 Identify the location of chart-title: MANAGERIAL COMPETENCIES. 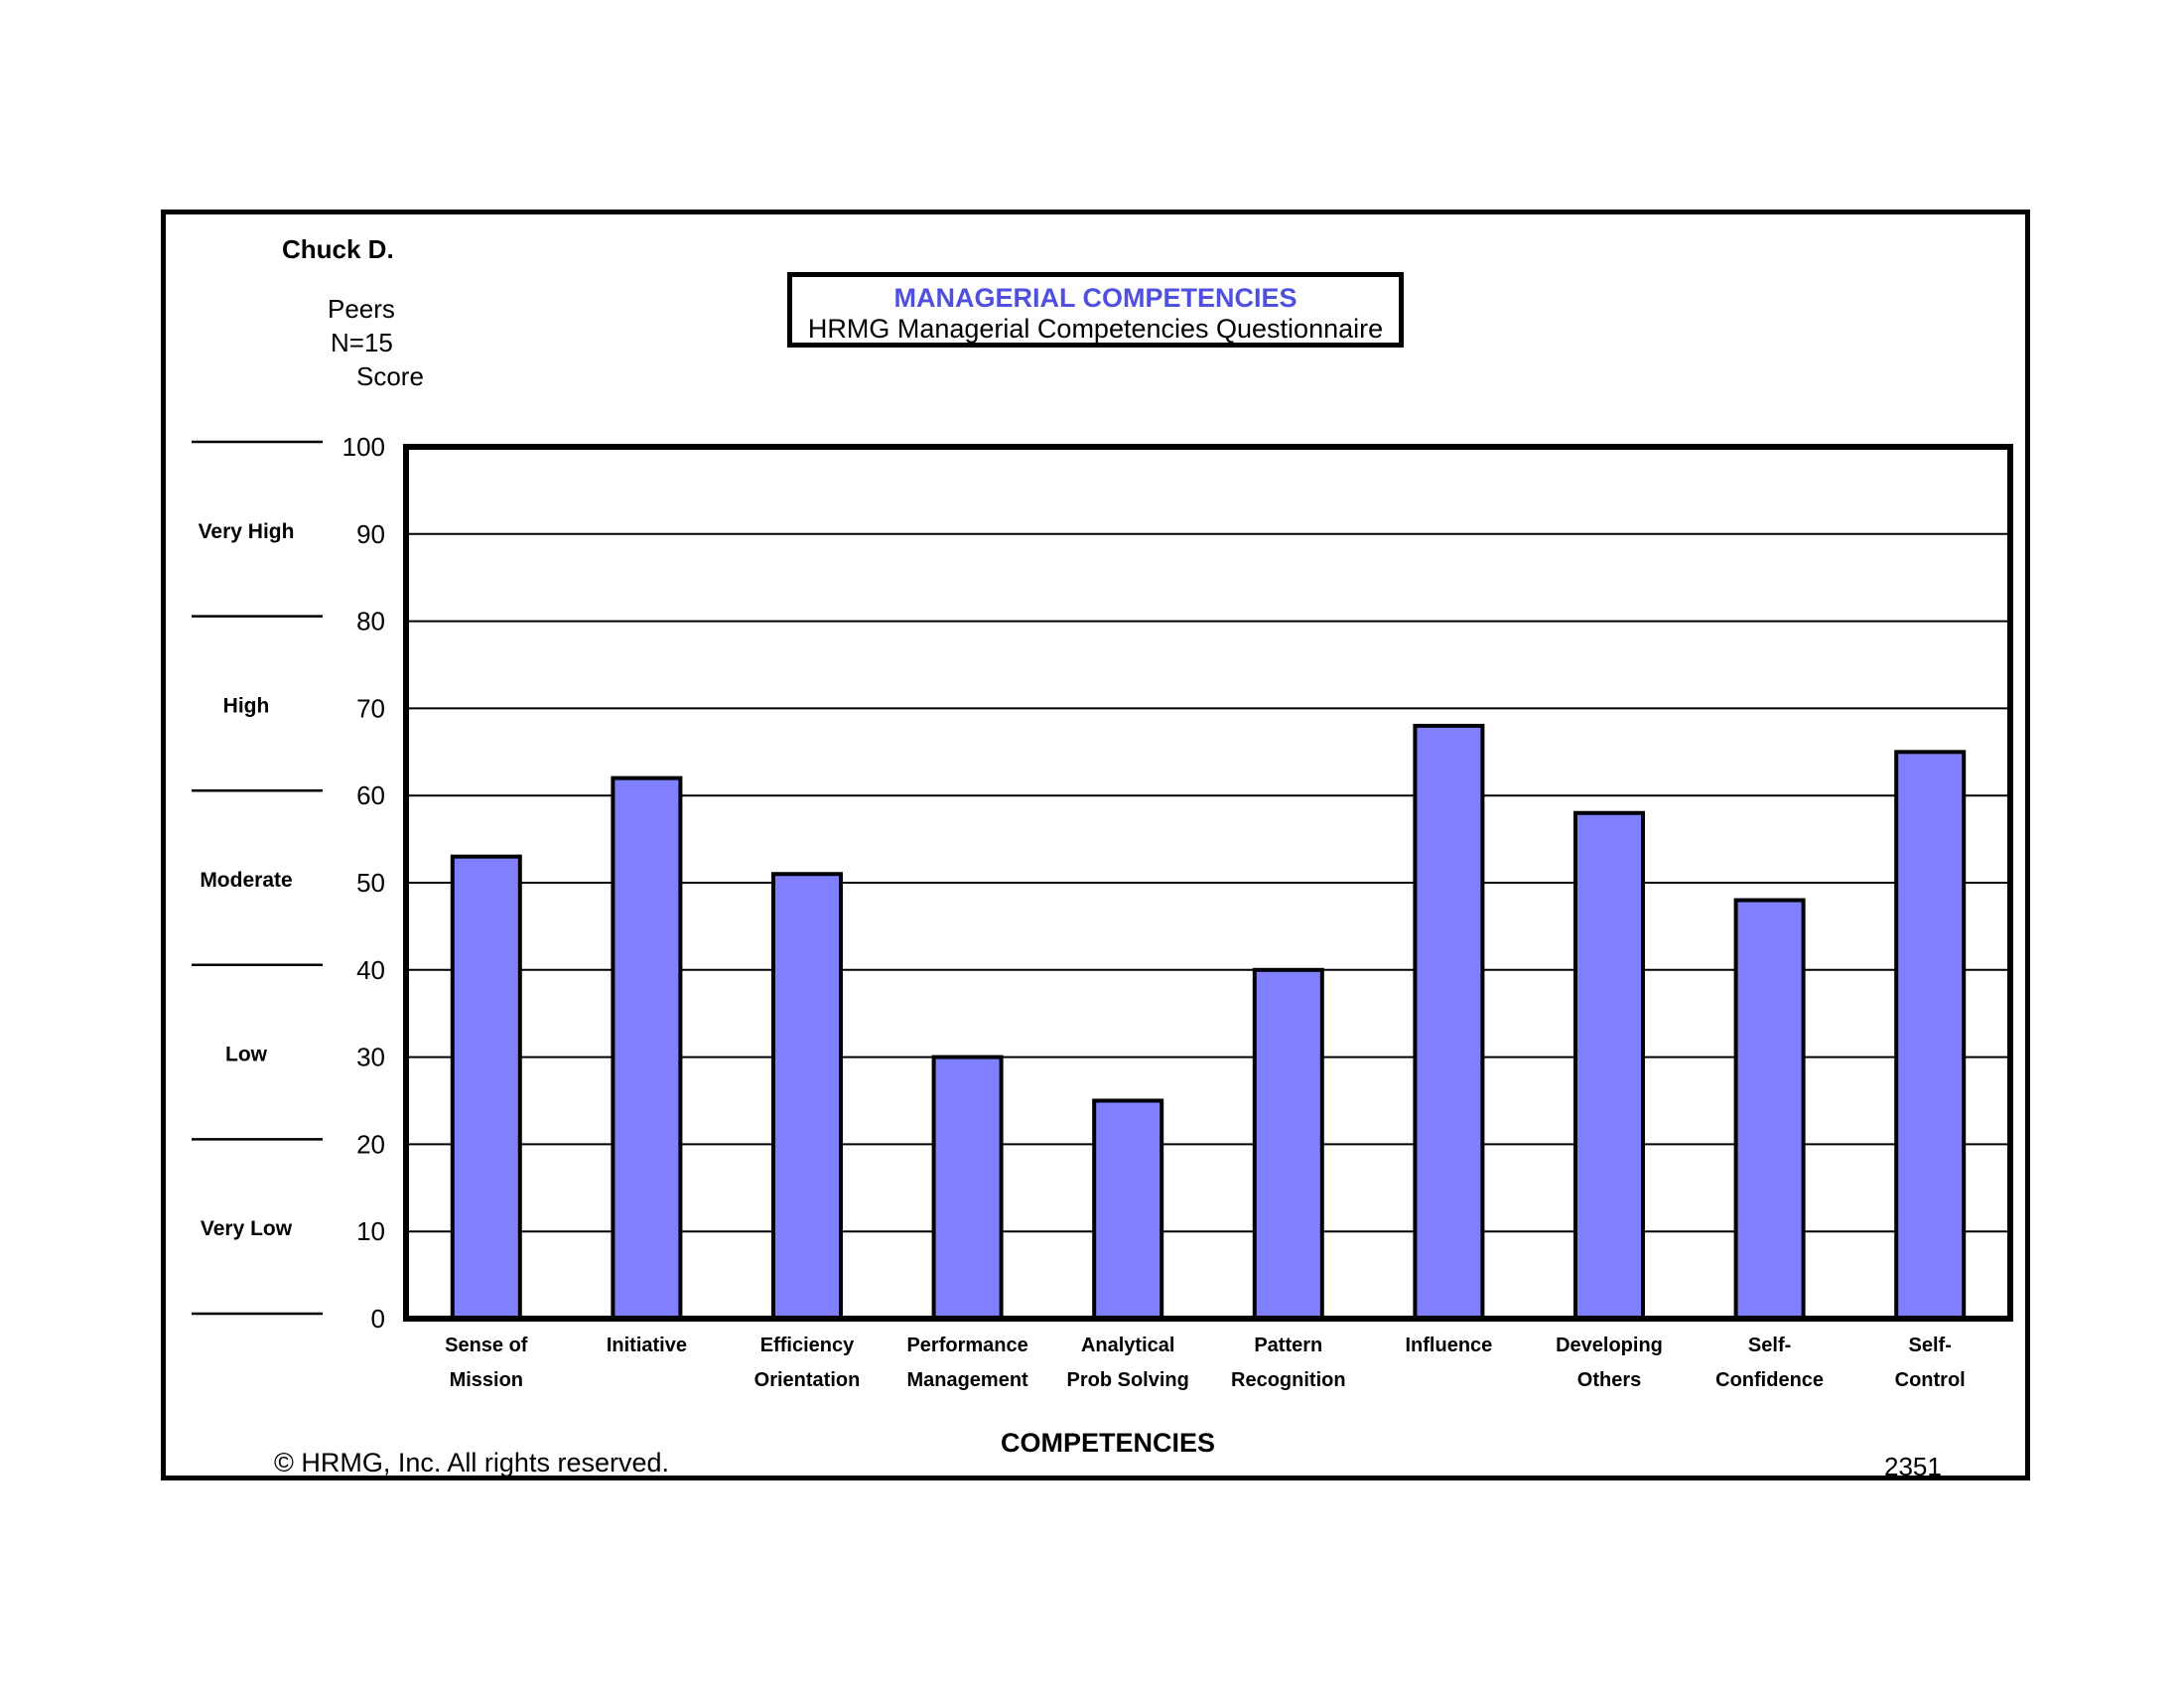
(1095, 298).